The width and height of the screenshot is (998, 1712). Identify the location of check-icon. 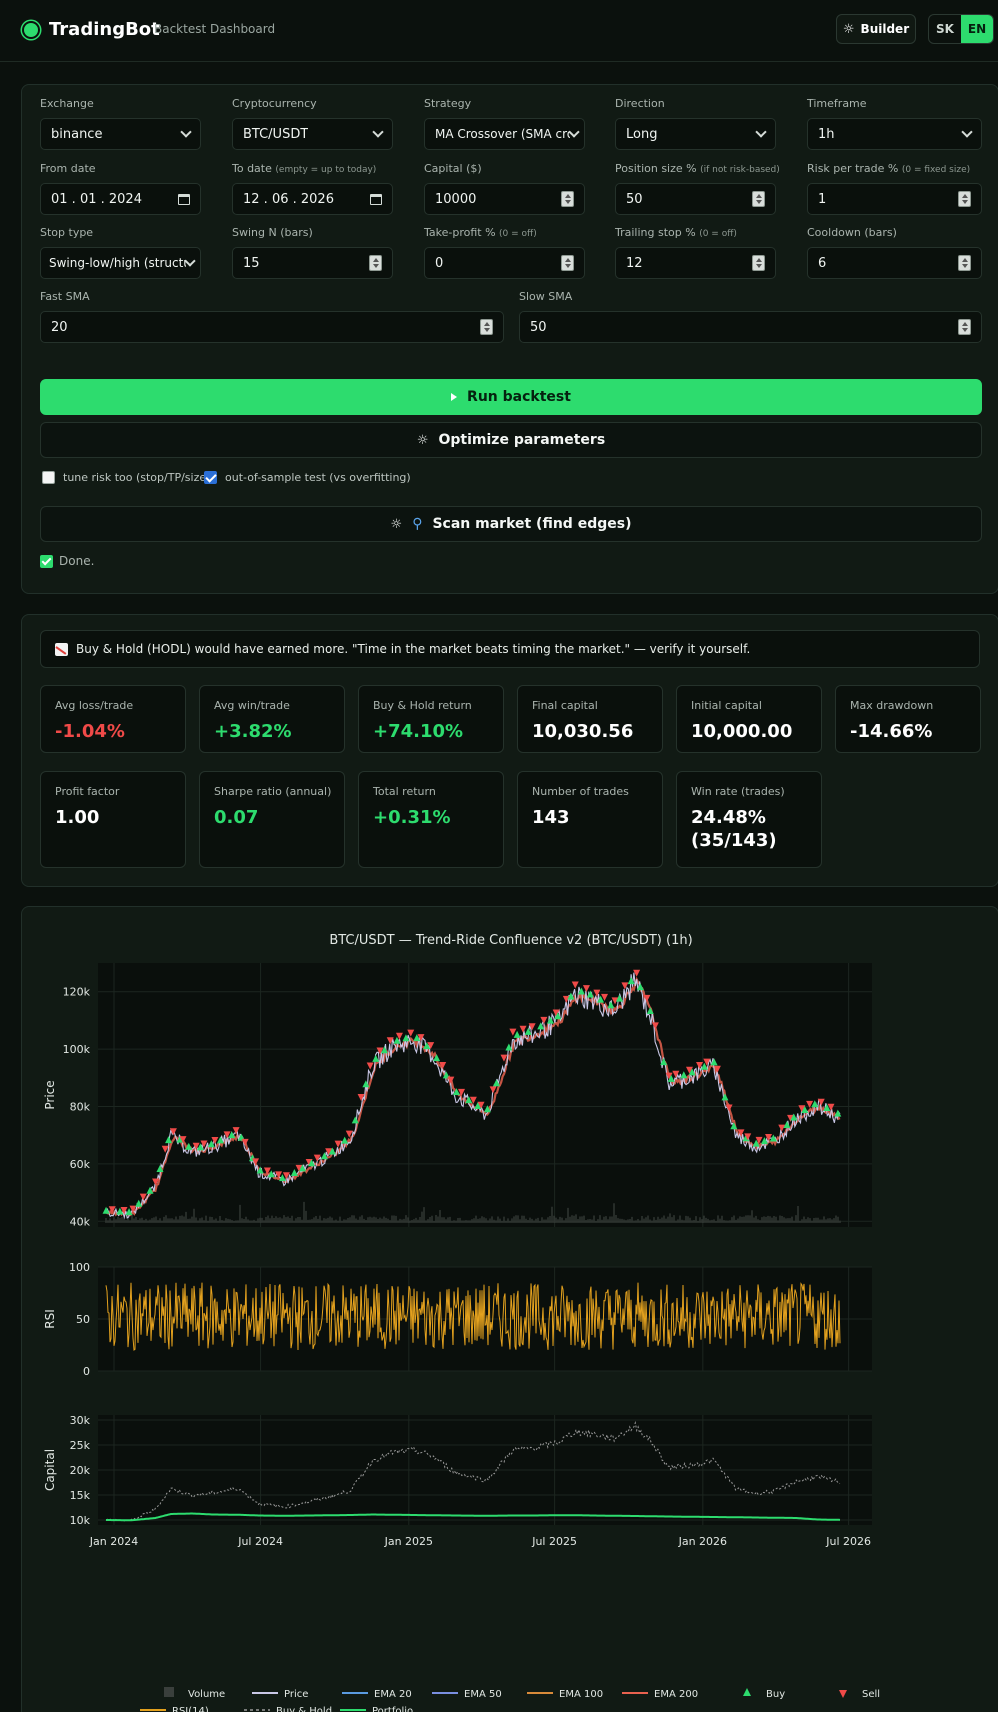
(46, 561).